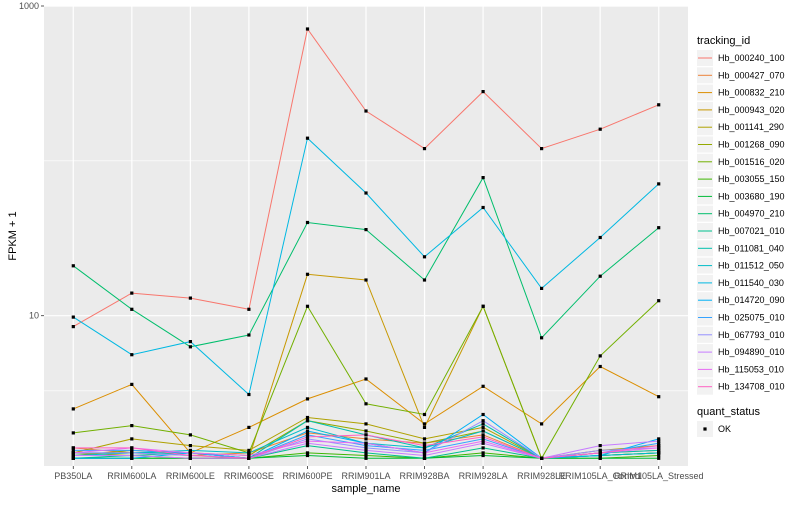 Image resolution: width=800 pixels, height=505 pixels. What do you see at coordinates (541, 476) in the screenshot?
I see `x-tick-label: RRIM928LE` at bounding box center [541, 476].